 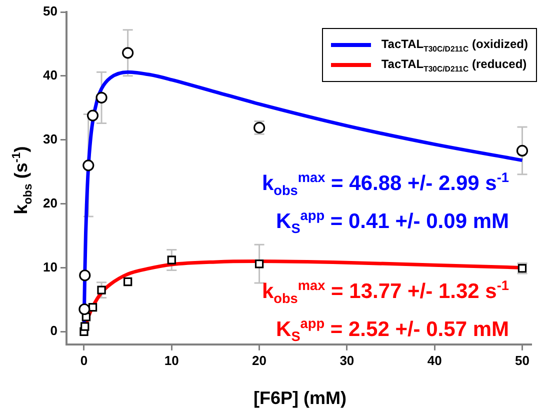 I want to click on y-tick-label: 30, so click(x=50, y=138).